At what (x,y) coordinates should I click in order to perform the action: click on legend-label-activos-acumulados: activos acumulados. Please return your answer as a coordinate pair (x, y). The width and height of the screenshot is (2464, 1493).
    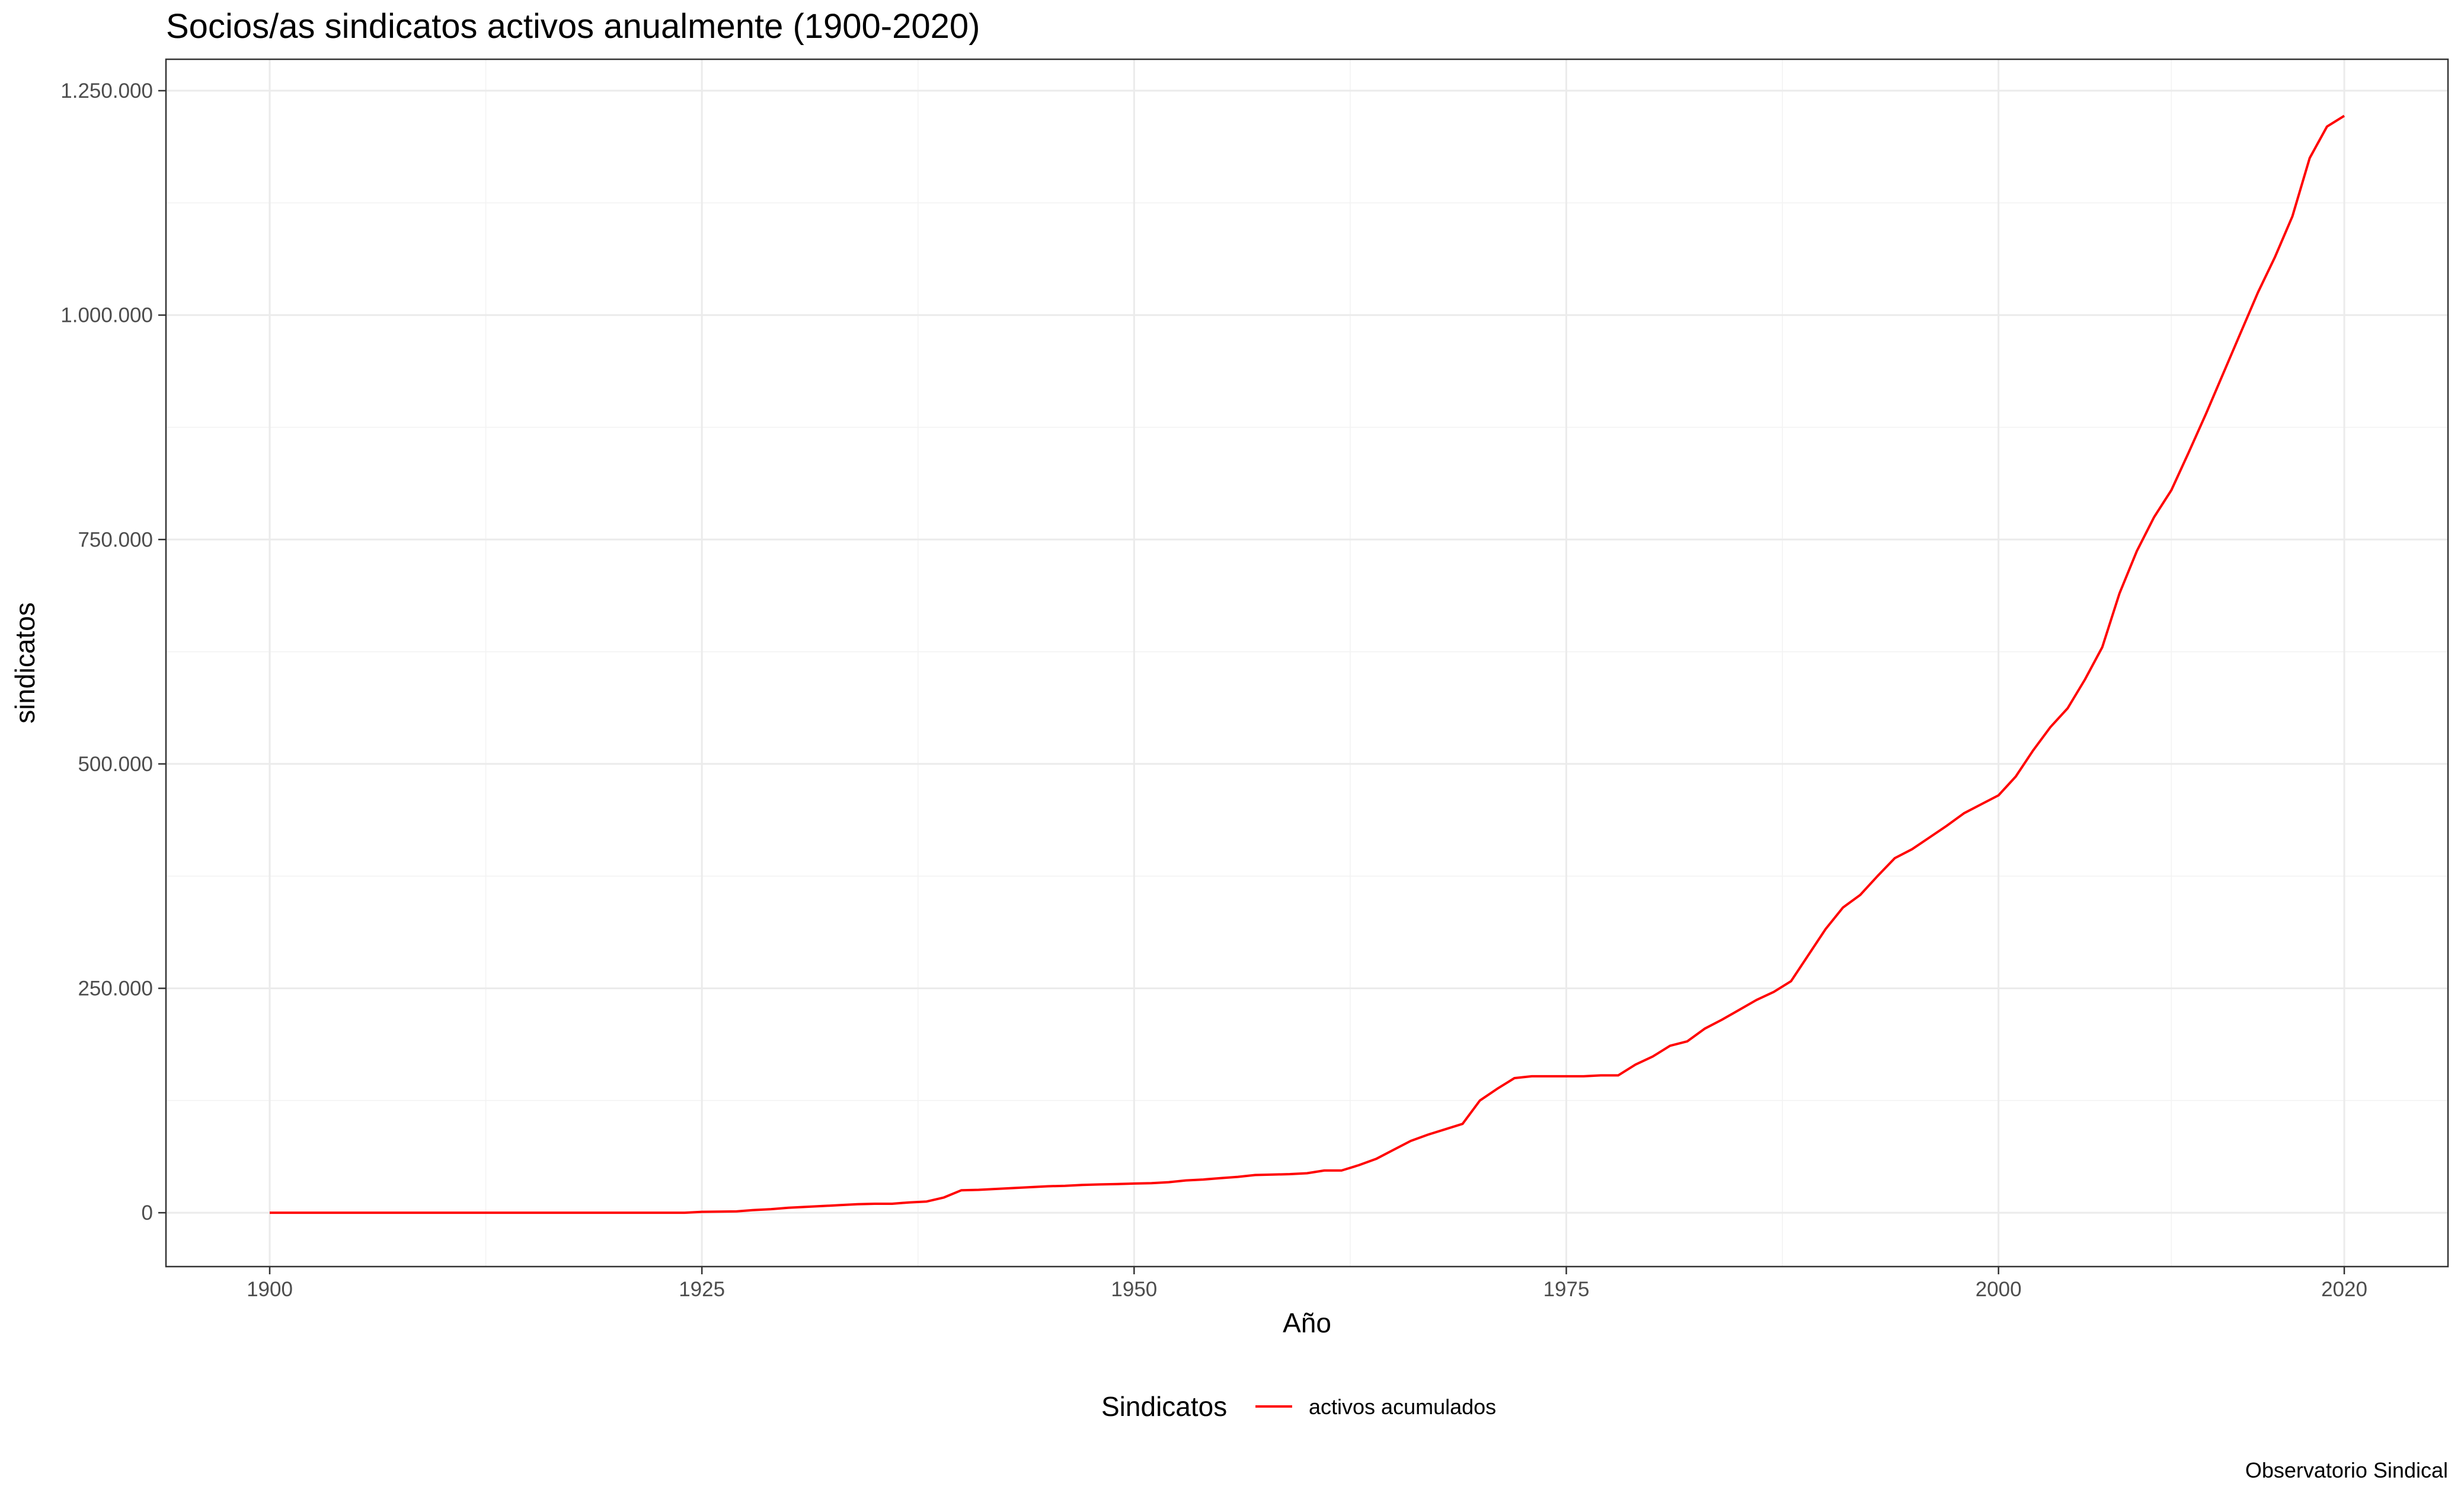
    Looking at the image, I should click on (1402, 1407).